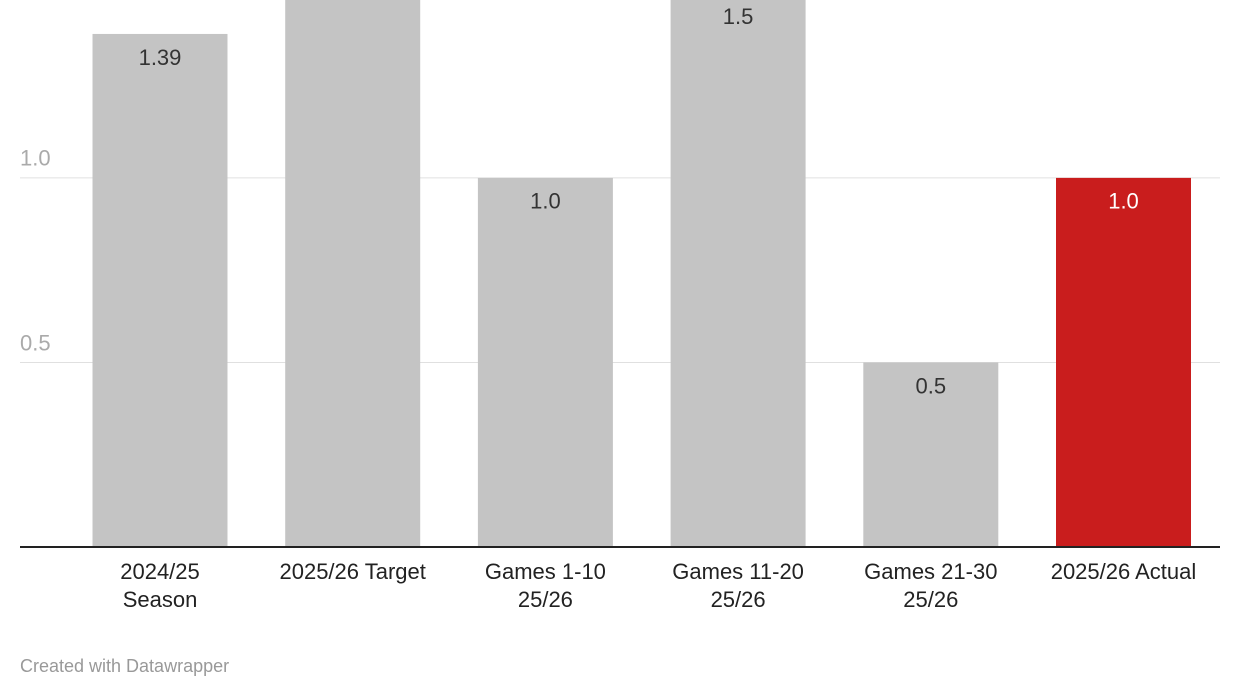  What do you see at coordinates (738, 16) in the screenshot?
I see `value-label: 1.5` at bounding box center [738, 16].